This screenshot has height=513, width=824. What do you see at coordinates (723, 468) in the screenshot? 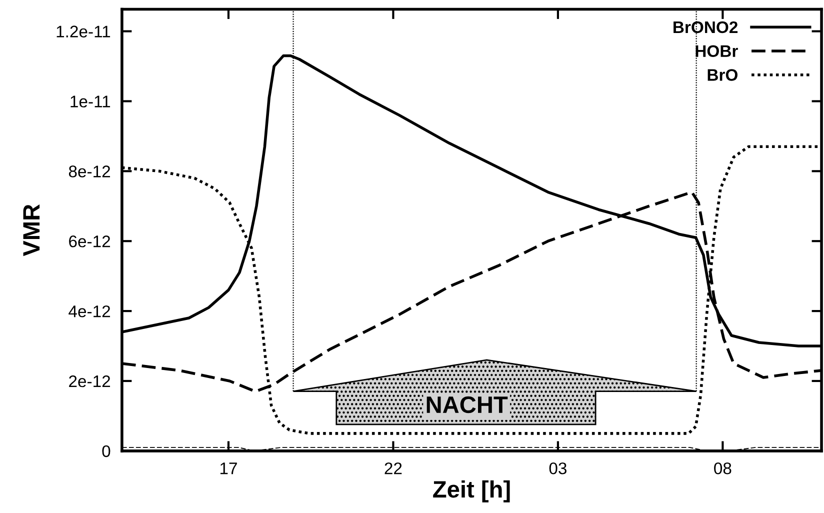
I see `x-tick-label: 08` at bounding box center [723, 468].